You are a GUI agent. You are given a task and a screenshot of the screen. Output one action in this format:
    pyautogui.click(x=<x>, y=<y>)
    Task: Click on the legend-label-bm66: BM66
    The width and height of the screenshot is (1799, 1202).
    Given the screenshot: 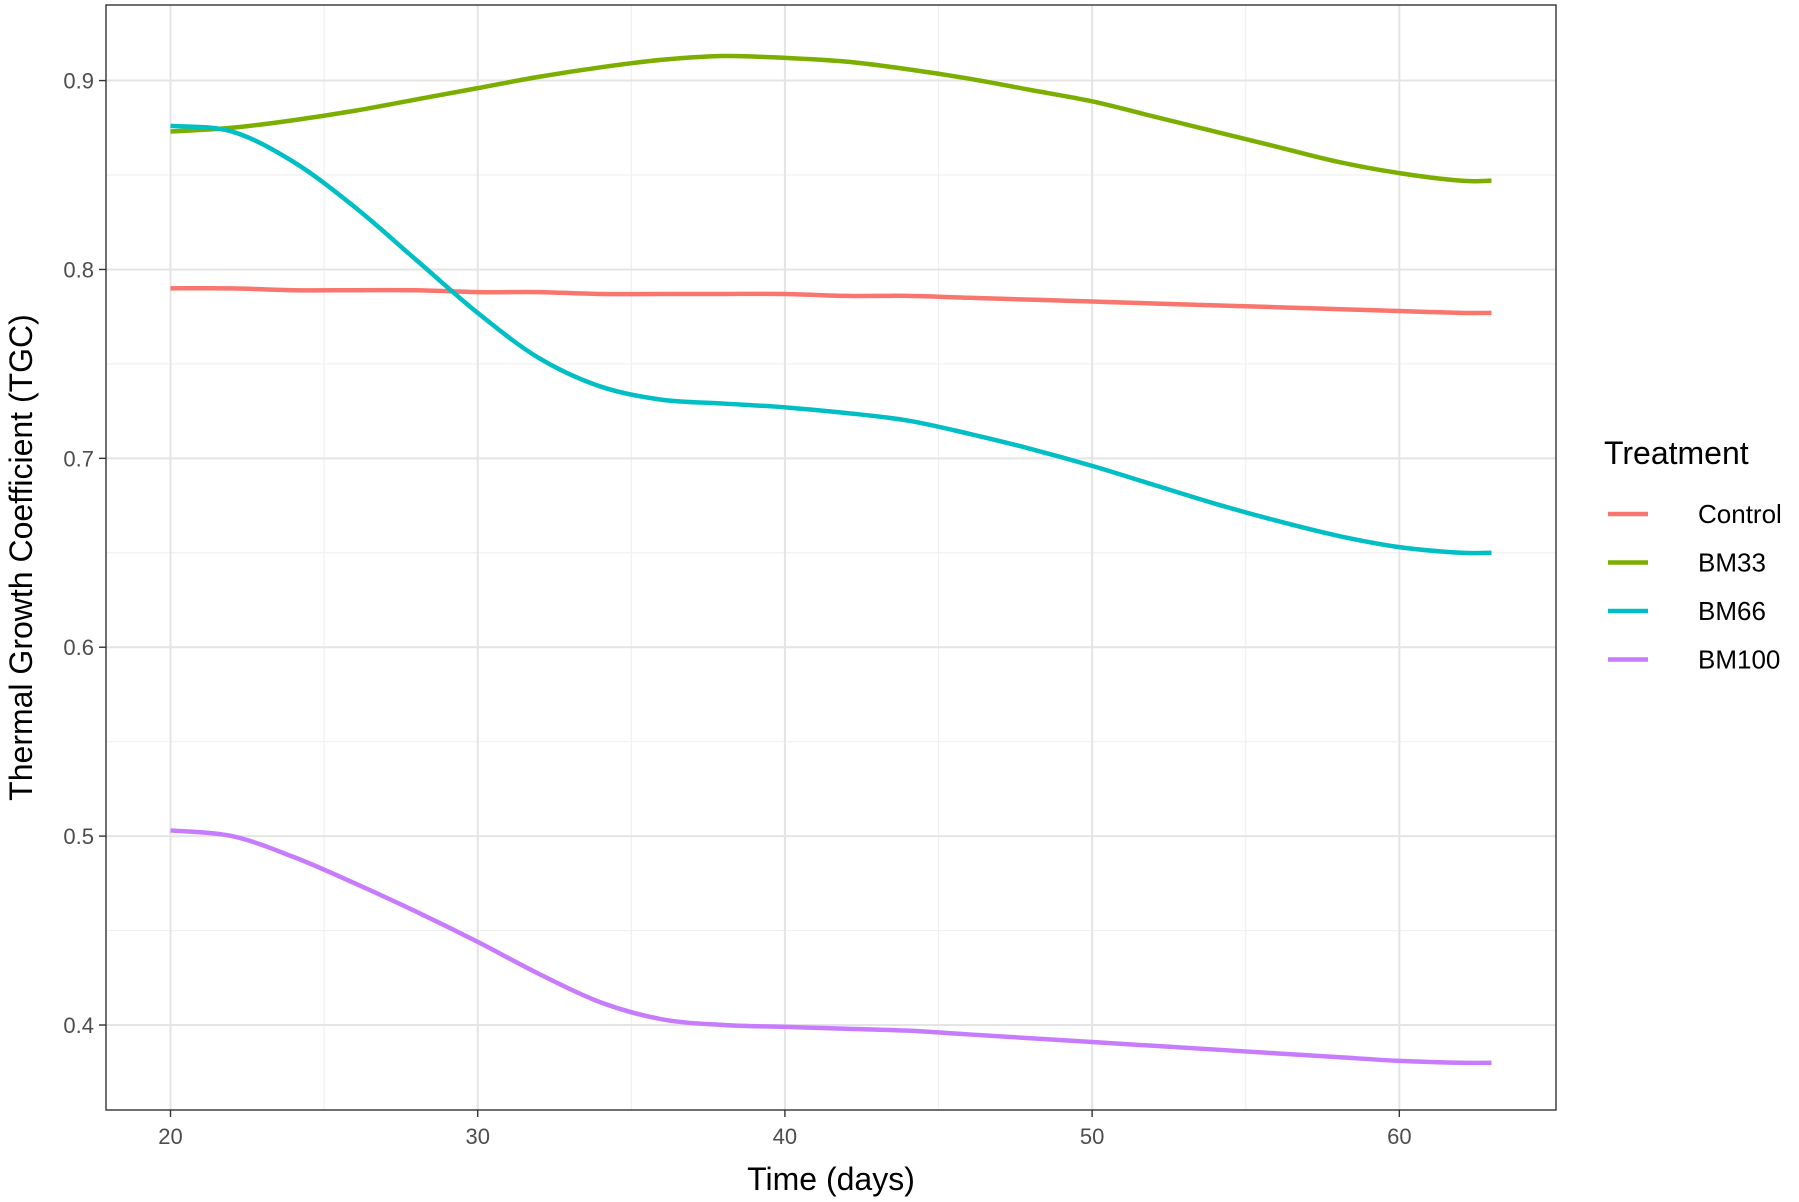 What is the action you would take?
    pyautogui.click(x=1732, y=611)
    